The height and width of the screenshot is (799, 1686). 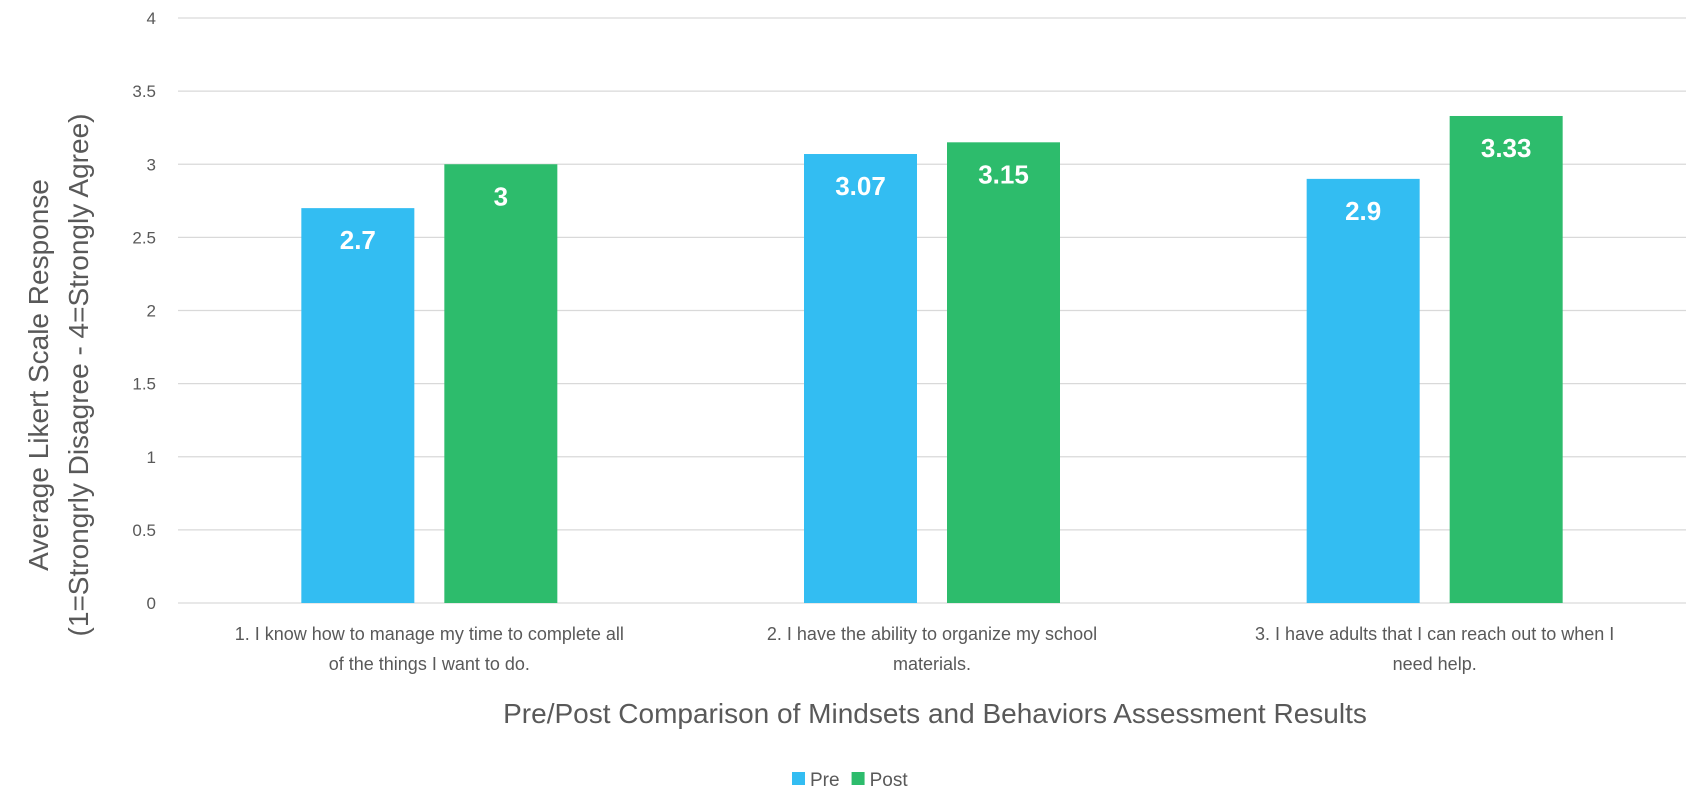 What do you see at coordinates (358, 240) in the screenshot?
I see `data-label-pre-1: 2.7` at bounding box center [358, 240].